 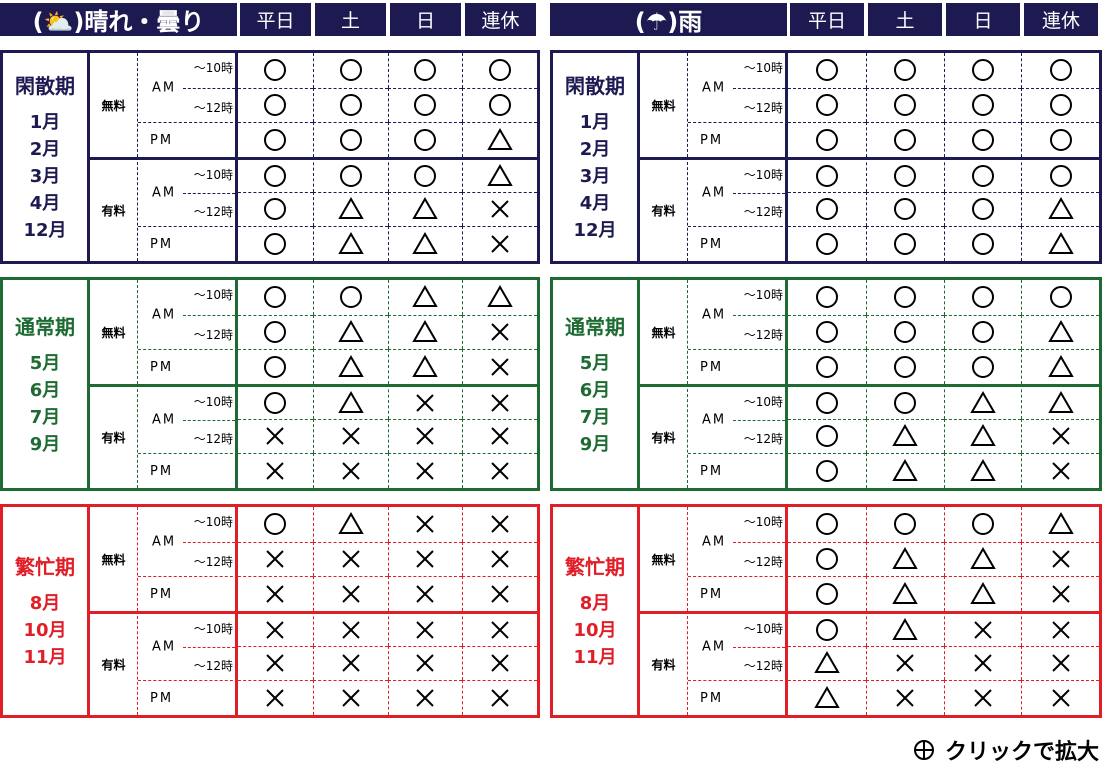 What do you see at coordinates (595, 444) in the screenshot?
I see `season-month: 9月` at bounding box center [595, 444].